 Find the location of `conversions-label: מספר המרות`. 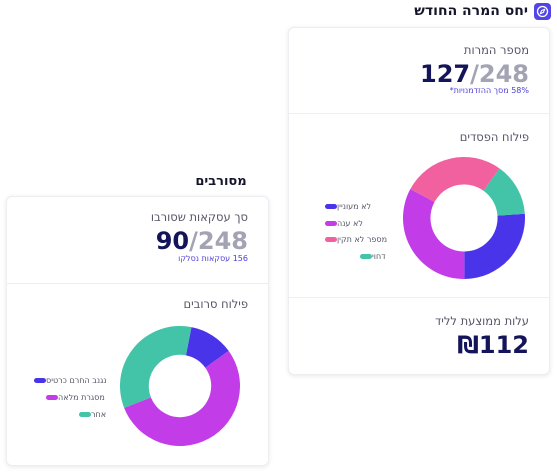

conversions-label: מספר המרות is located at coordinates (496, 50).